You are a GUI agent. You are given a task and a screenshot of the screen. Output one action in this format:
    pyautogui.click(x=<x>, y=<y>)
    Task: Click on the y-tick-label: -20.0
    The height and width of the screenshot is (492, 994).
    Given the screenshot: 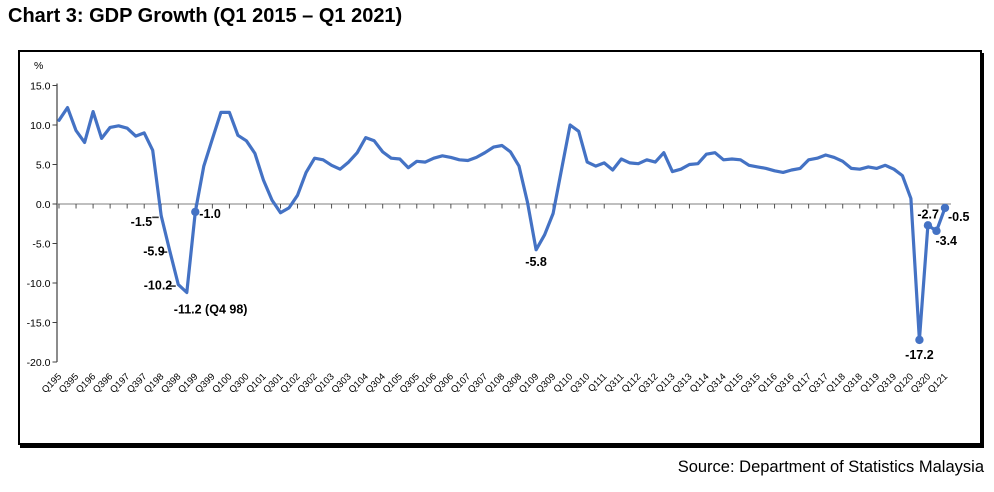 What is the action you would take?
    pyautogui.click(x=39, y=363)
    